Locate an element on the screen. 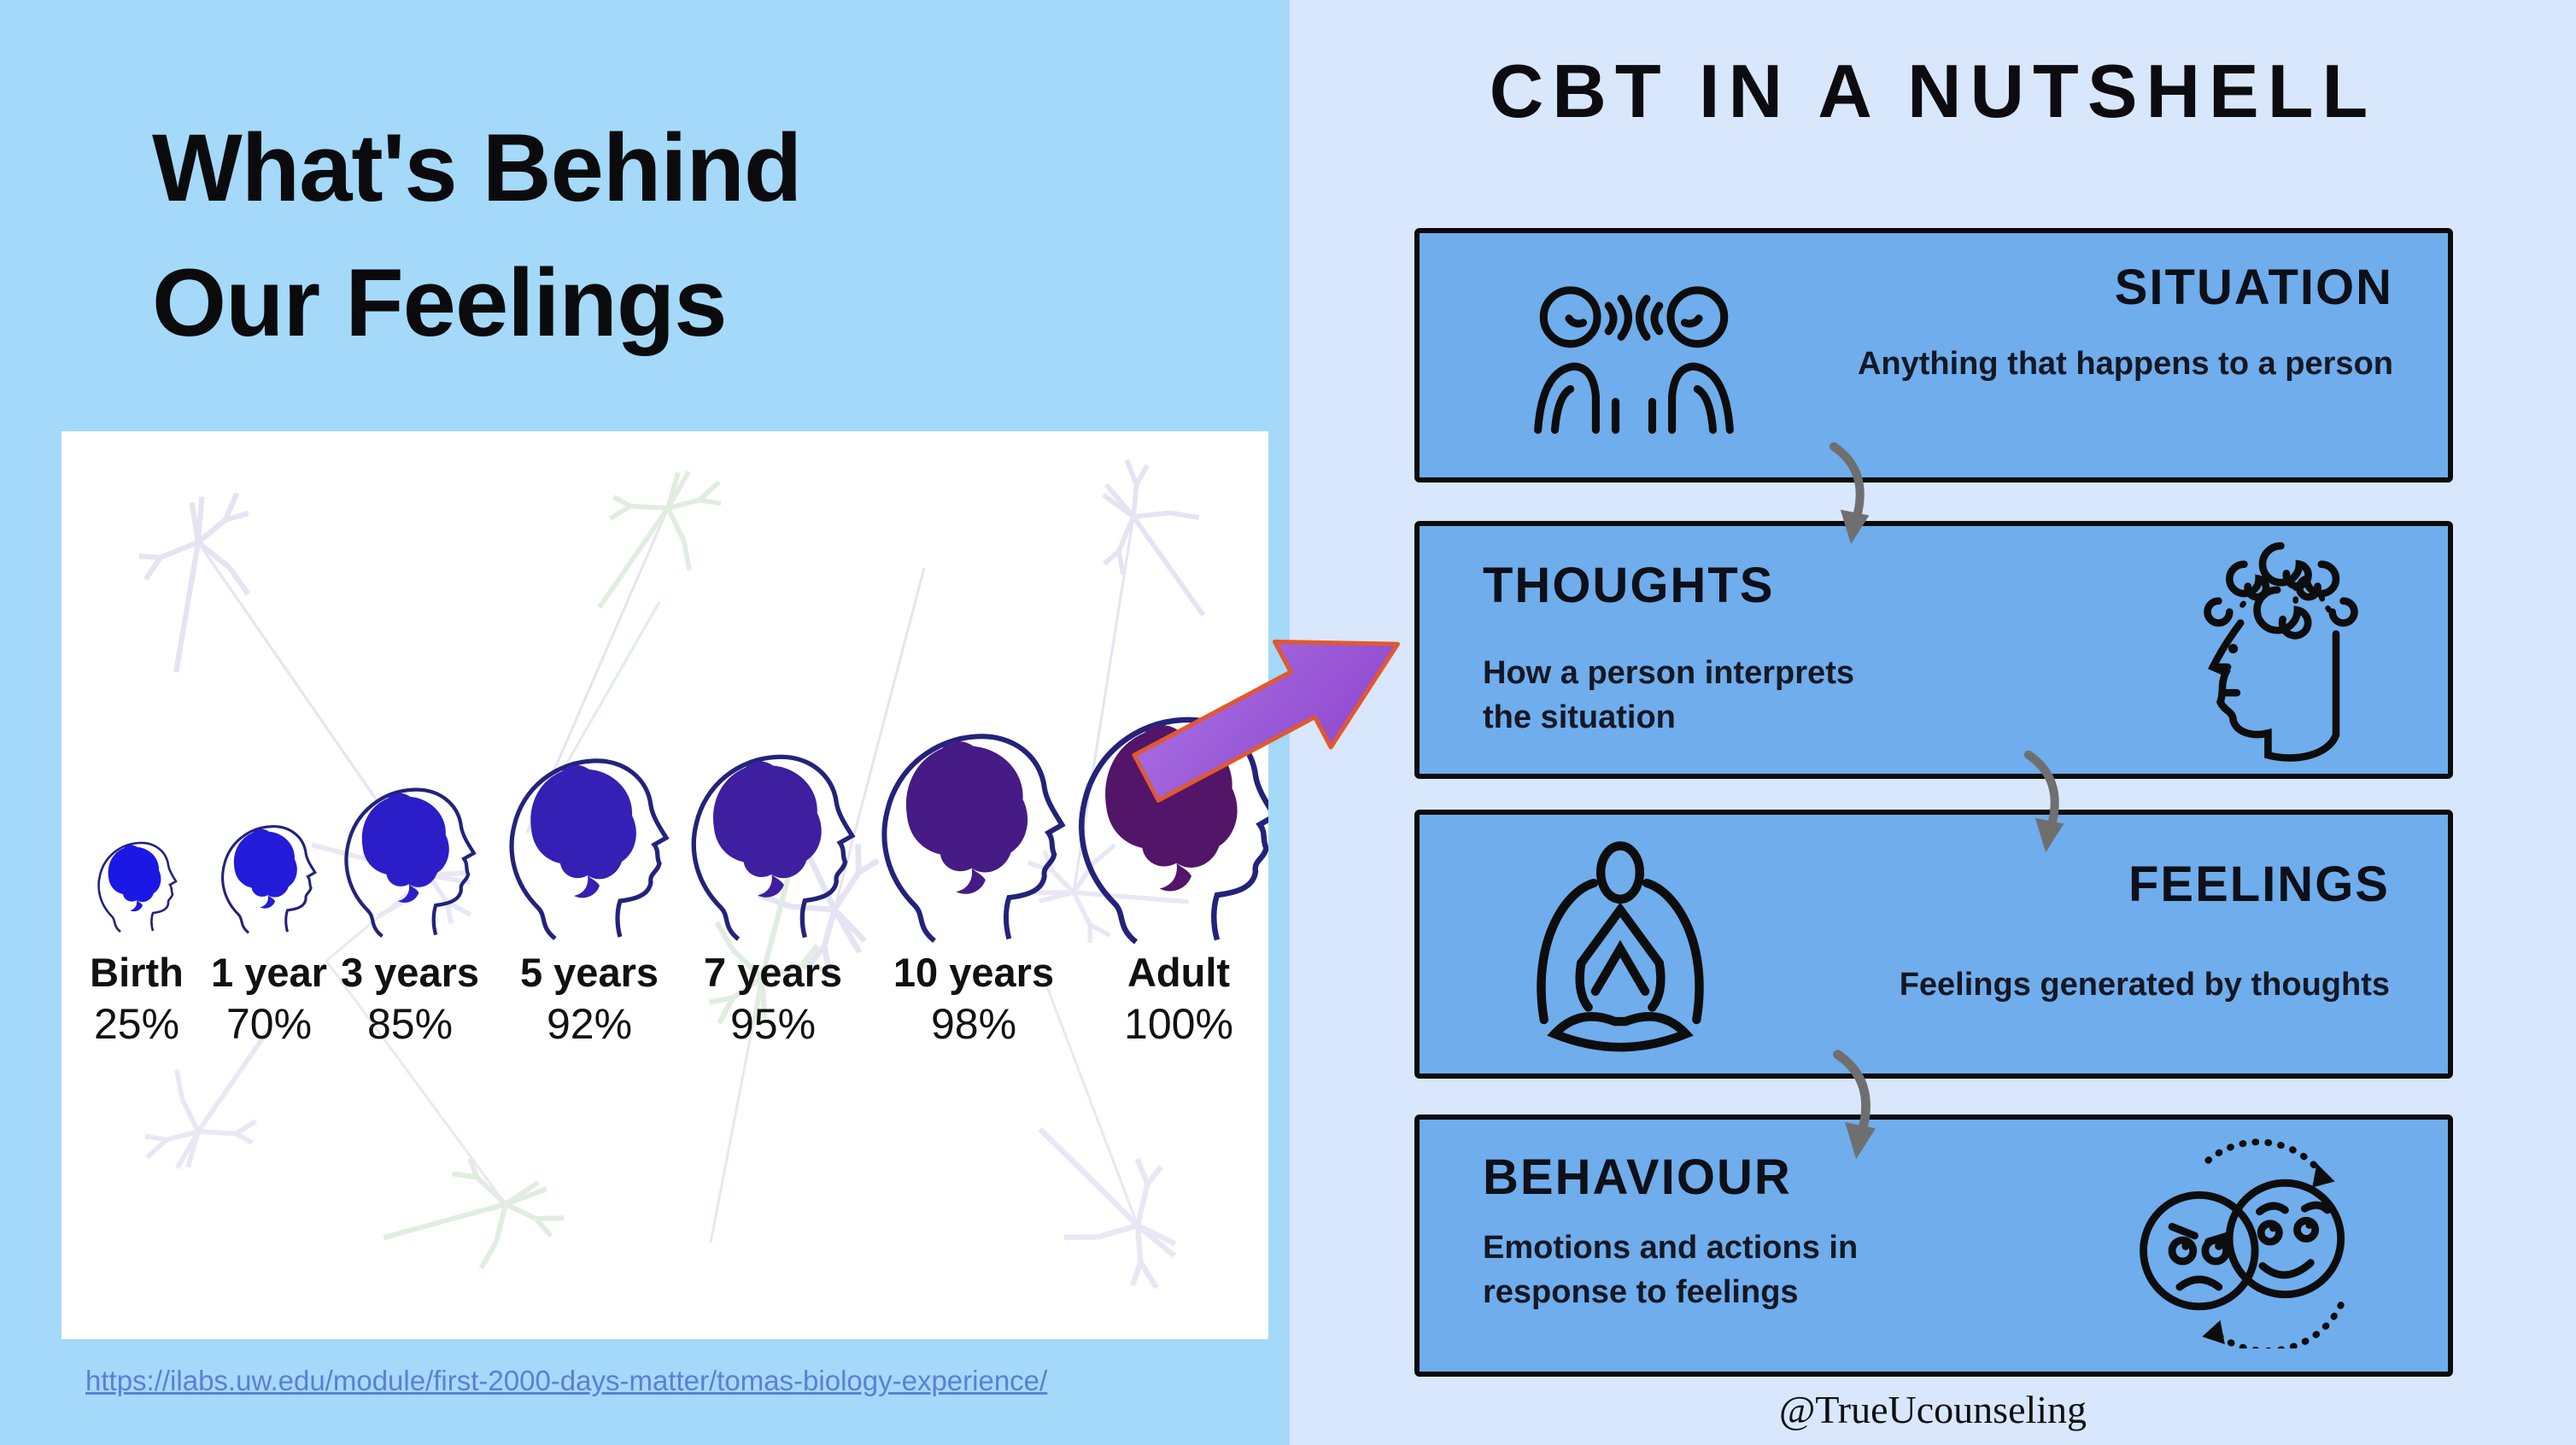  faces-cycle-icon is located at coordinates (2242, 1243).